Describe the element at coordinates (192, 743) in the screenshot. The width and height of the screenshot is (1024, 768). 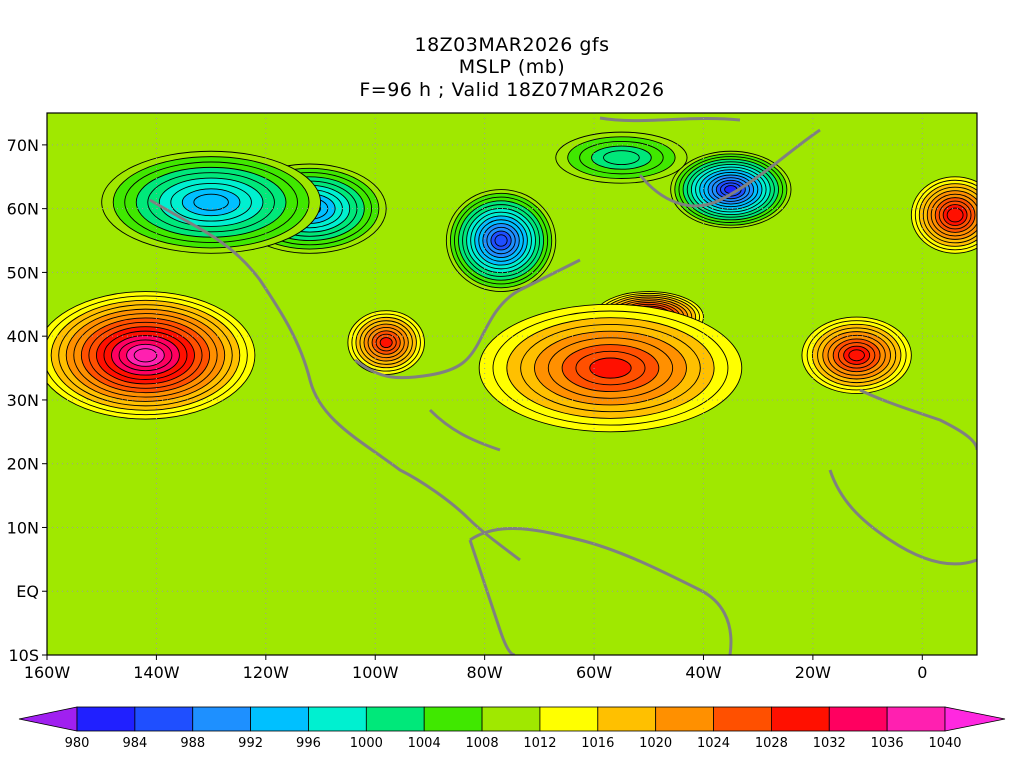
I see `colorbar-level-label: 988` at that location.